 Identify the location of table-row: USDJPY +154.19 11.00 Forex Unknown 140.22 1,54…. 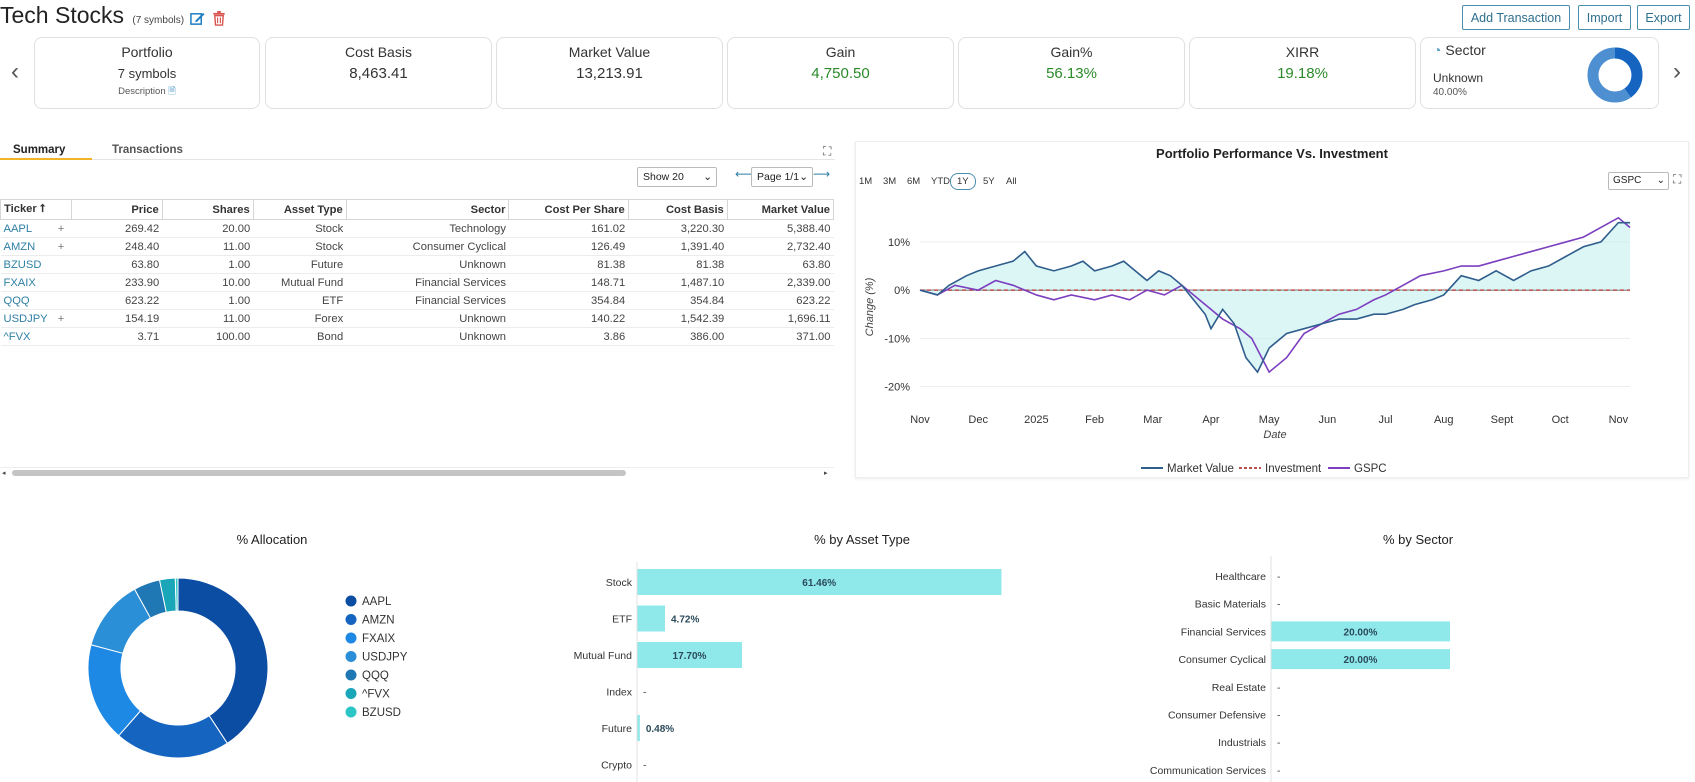
(417, 318).